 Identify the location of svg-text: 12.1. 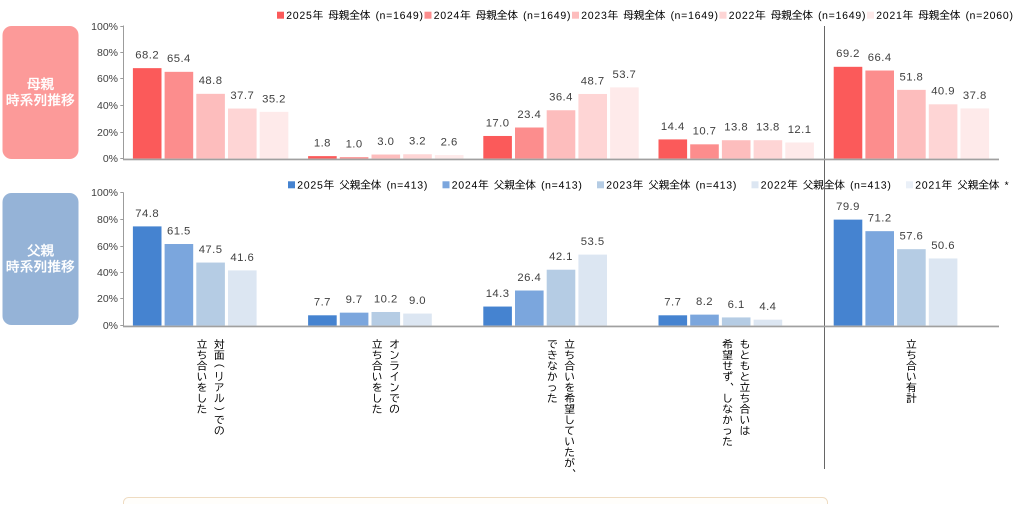
(800, 130).